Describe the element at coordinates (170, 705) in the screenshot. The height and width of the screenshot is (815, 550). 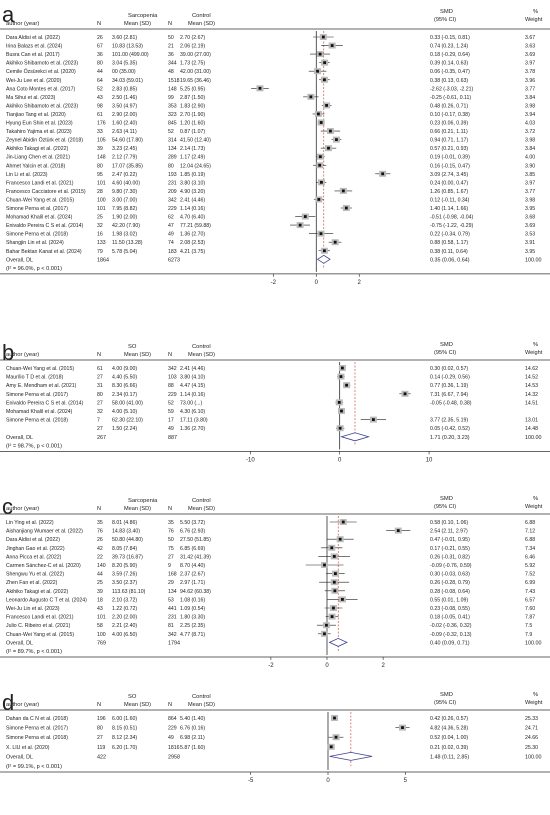
I see `header-n2: N` at that location.